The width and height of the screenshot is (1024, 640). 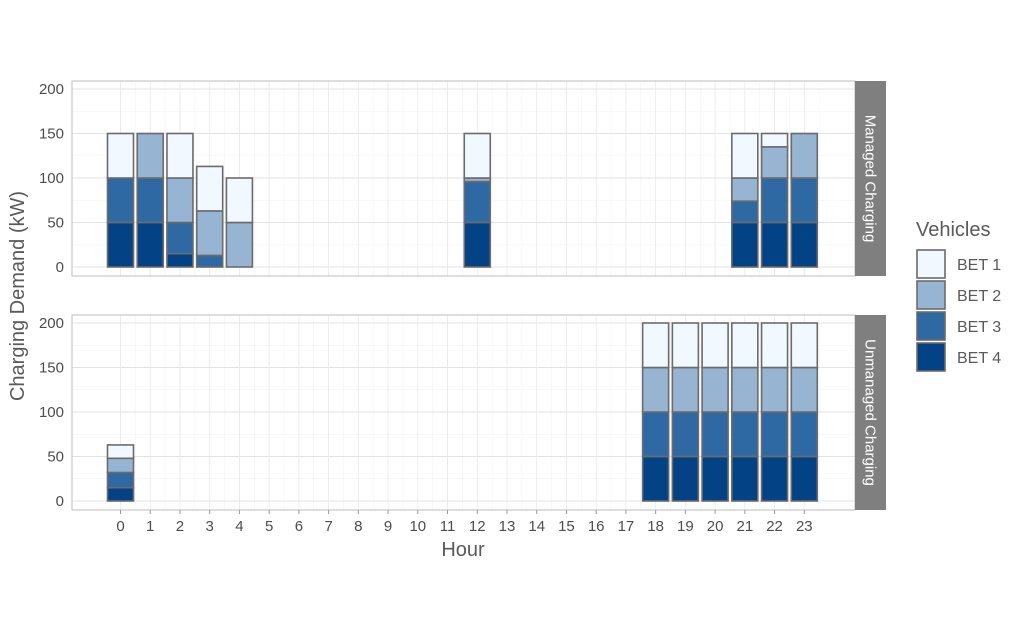 I want to click on y-axis-title: Charging Demand (kW), so click(x=18, y=296).